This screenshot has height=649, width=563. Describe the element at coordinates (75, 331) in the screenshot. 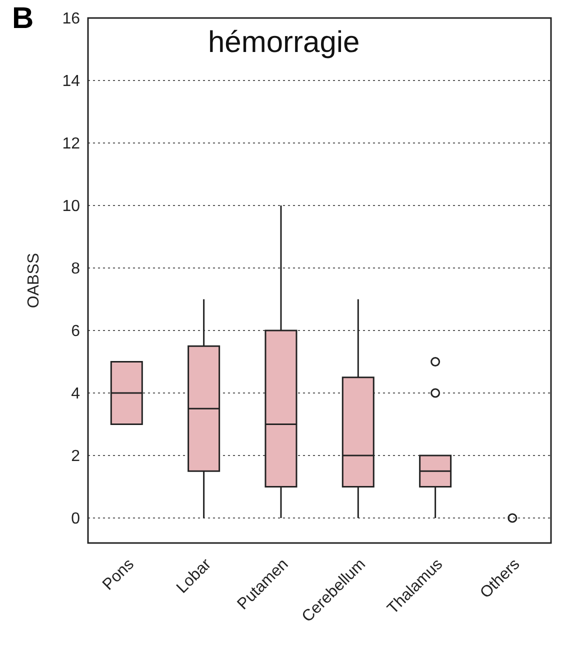

I see `y-tick-label: 6` at that location.